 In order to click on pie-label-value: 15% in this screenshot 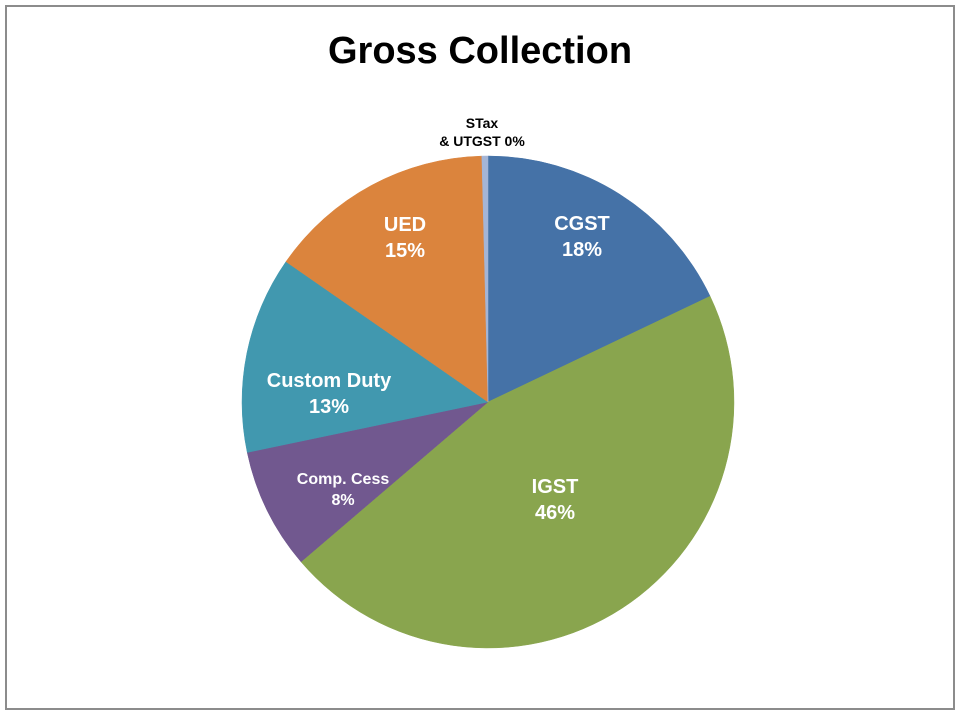, I will do `click(405, 251)`.